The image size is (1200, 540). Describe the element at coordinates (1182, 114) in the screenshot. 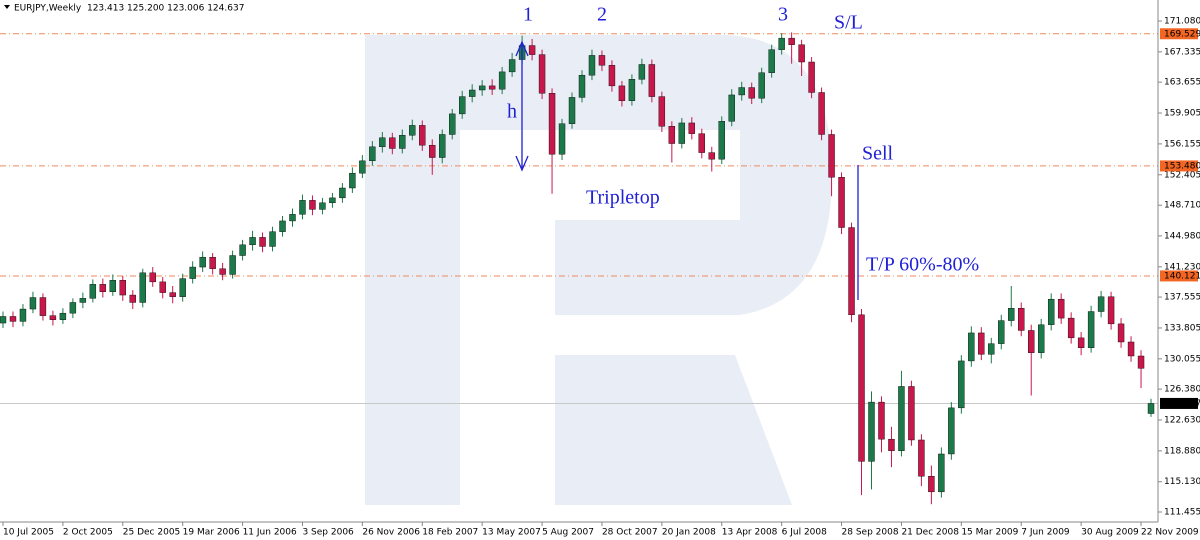

I see `y-tick-label: 159.905` at that location.